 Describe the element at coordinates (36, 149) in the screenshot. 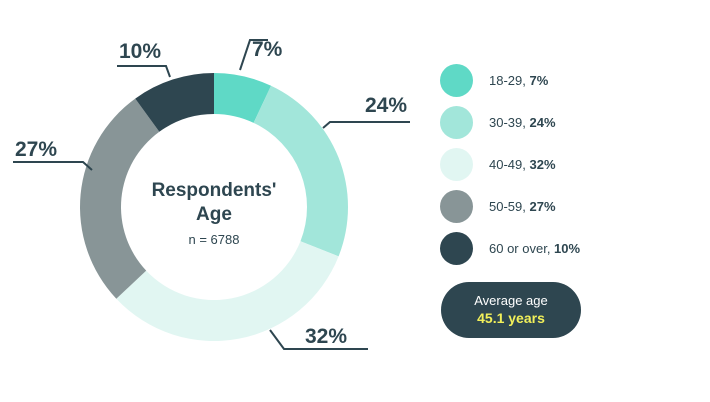

I see `data-label-50-59: 27%` at that location.